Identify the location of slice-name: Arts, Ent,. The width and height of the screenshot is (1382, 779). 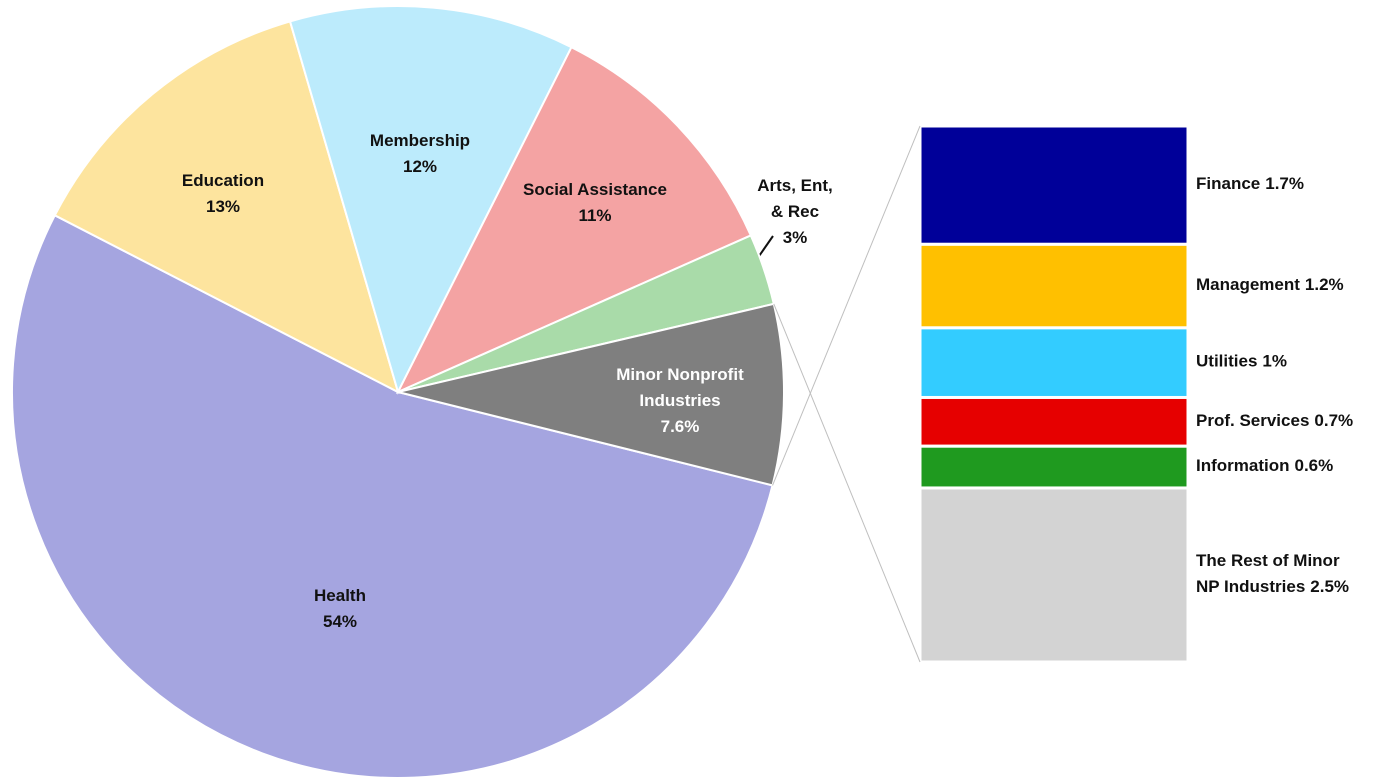
(795, 185).